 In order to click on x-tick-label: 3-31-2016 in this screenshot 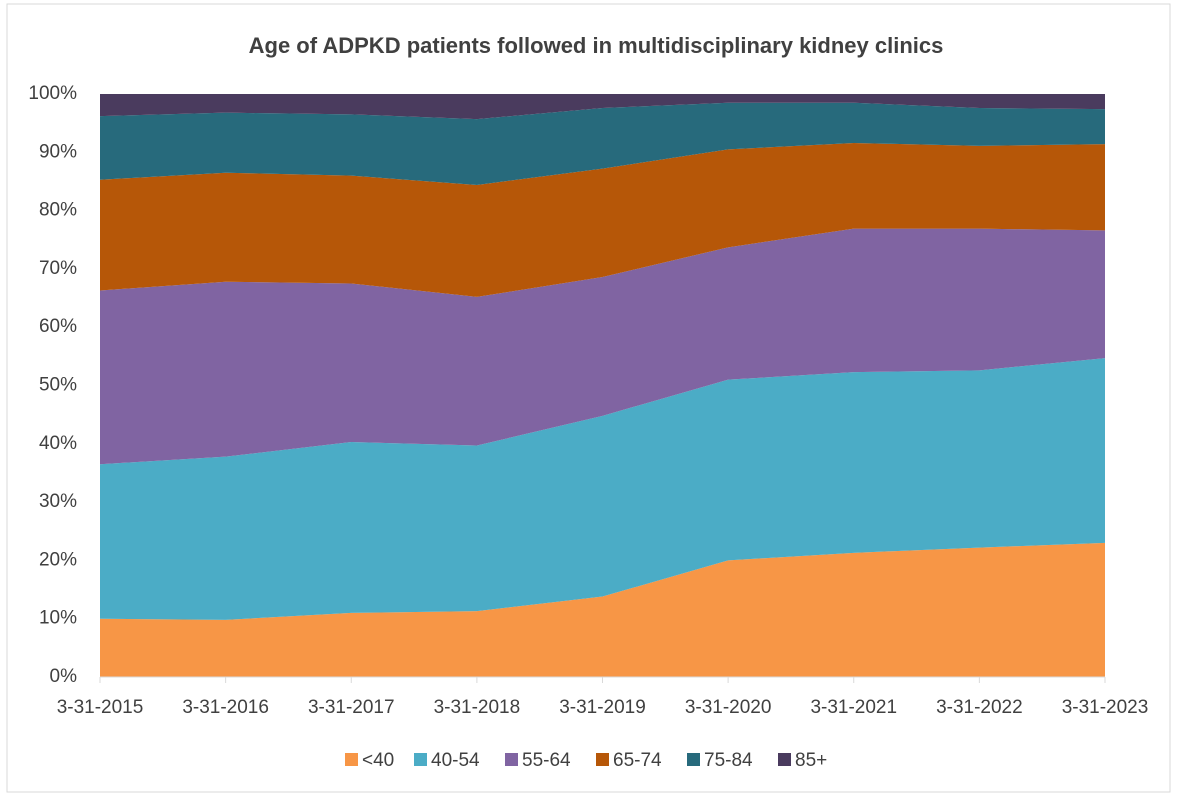, I will do `click(225, 707)`.